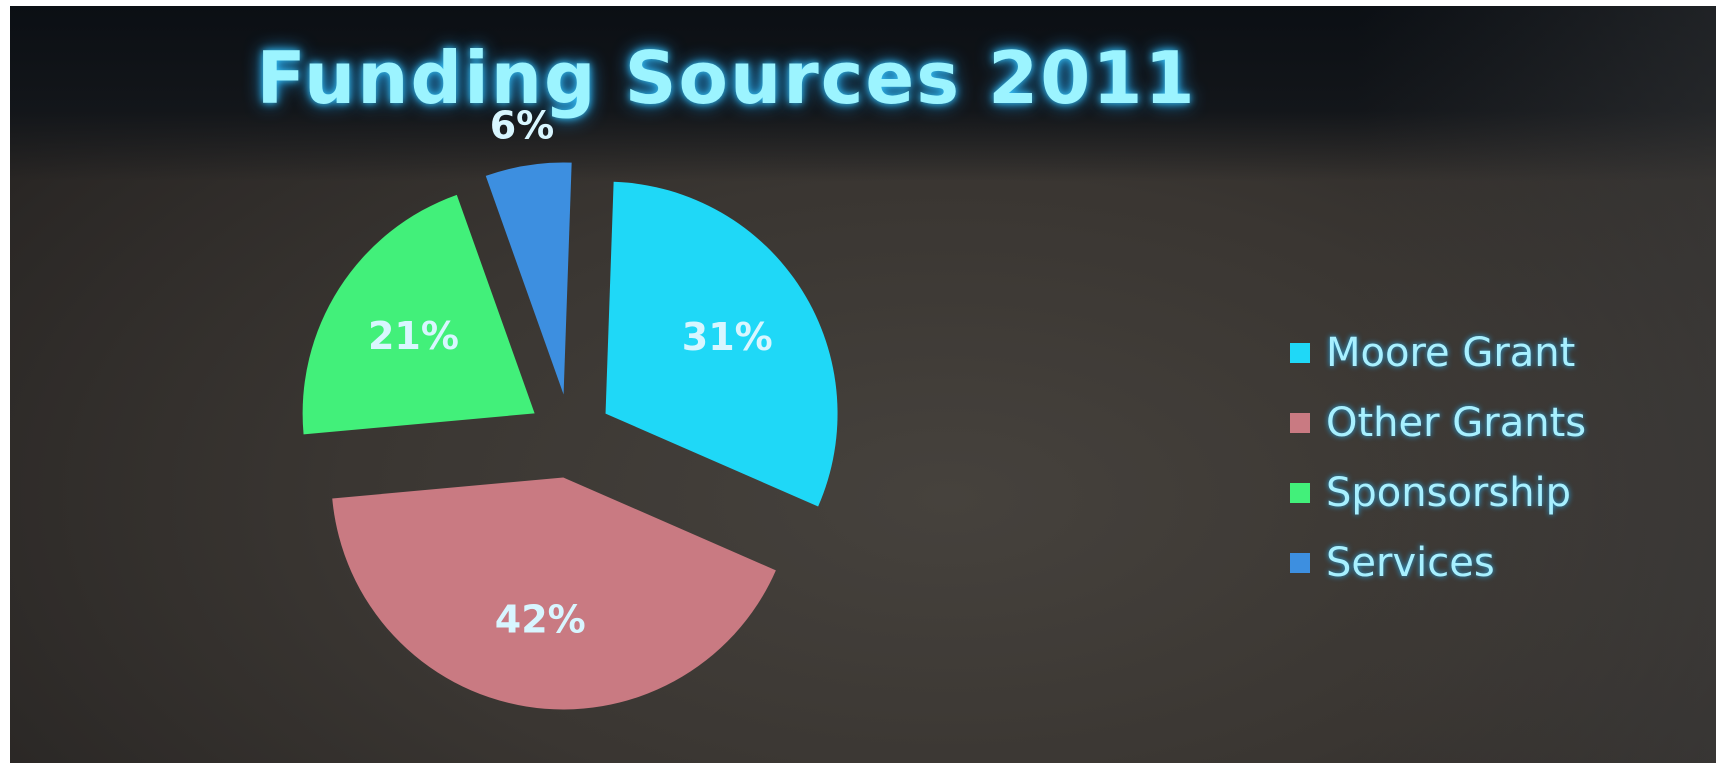  I want to click on legend-label: Other Grants, so click(1456, 423).